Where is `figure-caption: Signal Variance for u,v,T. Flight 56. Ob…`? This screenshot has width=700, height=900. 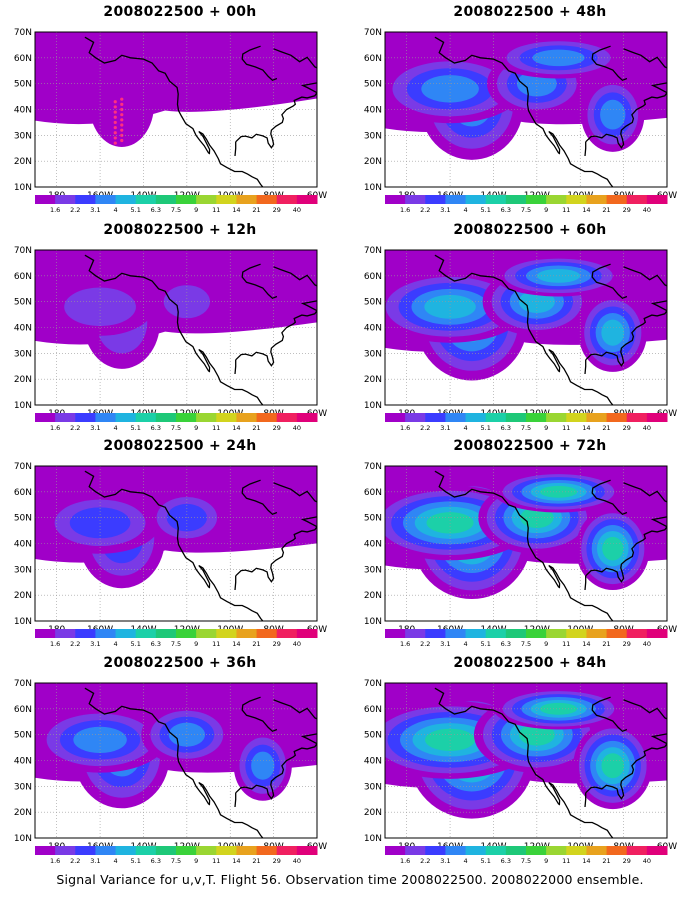 figure-caption: Signal Variance for u,v,T. Flight 56. Ob… is located at coordinates (350, 879).